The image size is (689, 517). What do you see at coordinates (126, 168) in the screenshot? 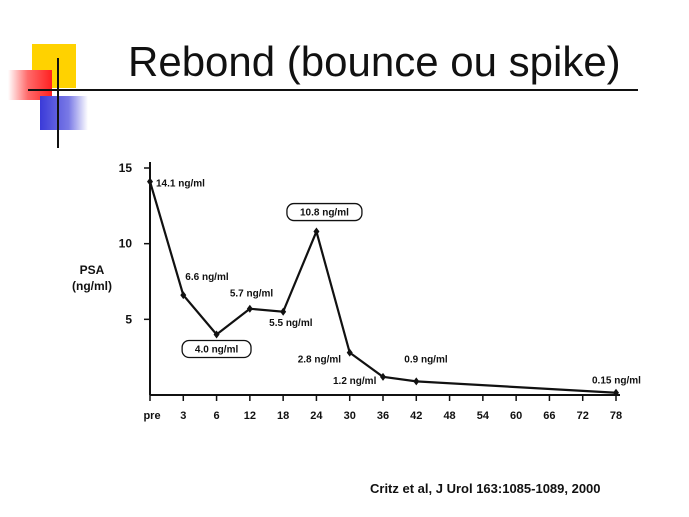
I see `y-tick-label: 15` at bounding box center [126, 168].